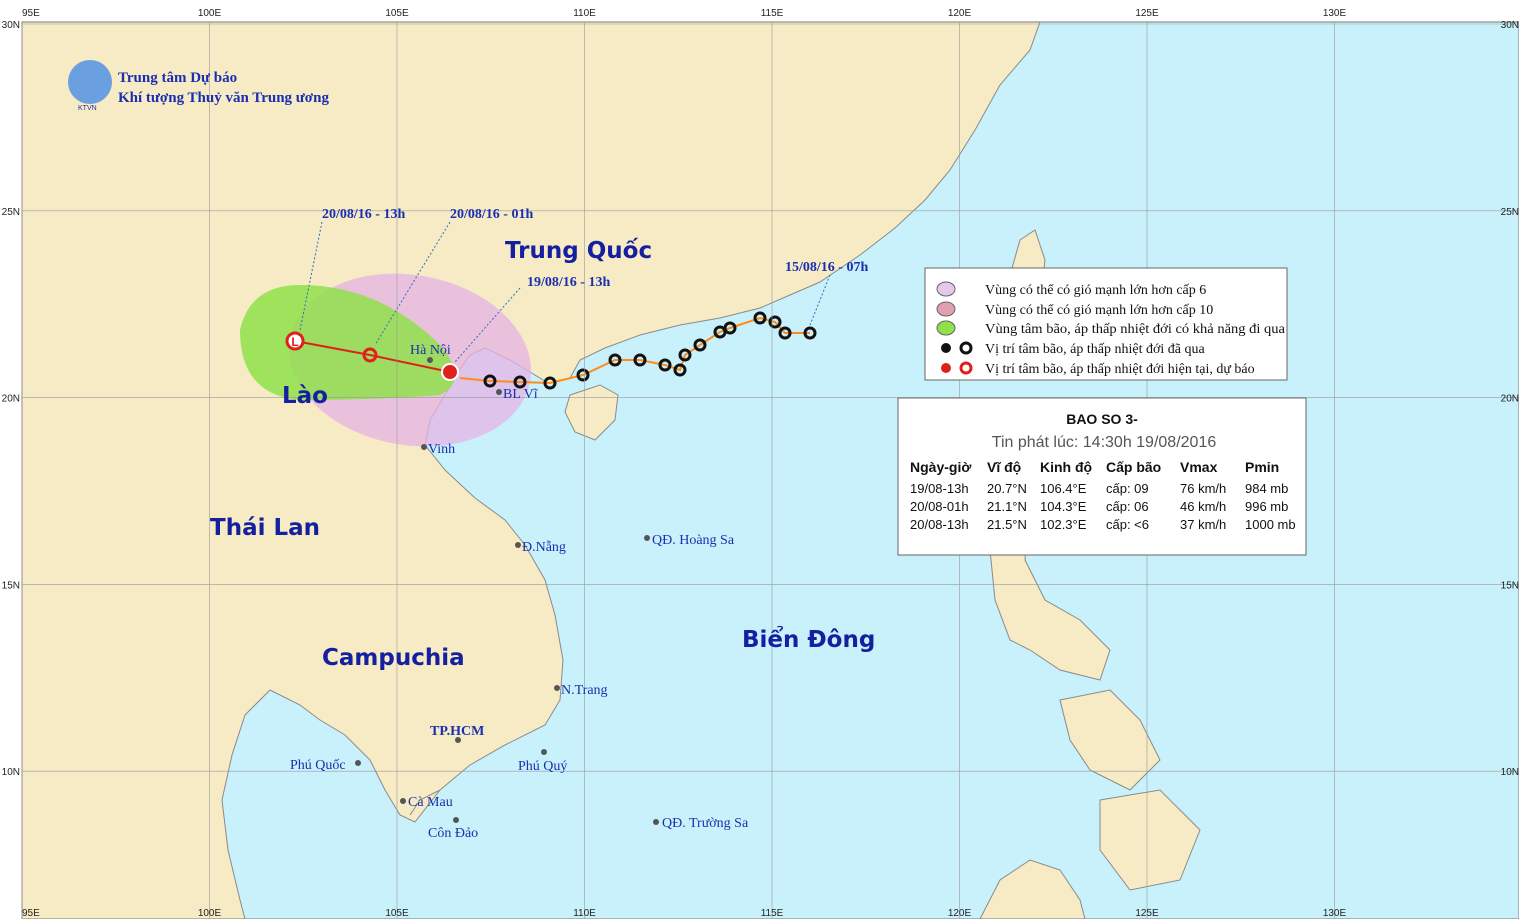 The width and height of the screenshot is (1519, 919). I want to click on table-cell: 104.3°E, so click(1063, 506).